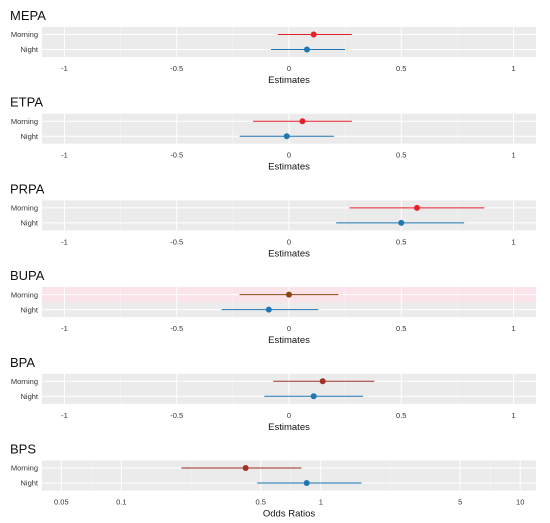  I want to click on panel-bpa: BPA Morning Night -1 -0.5 0 0.5 1 Estimates, so click(273, 394).